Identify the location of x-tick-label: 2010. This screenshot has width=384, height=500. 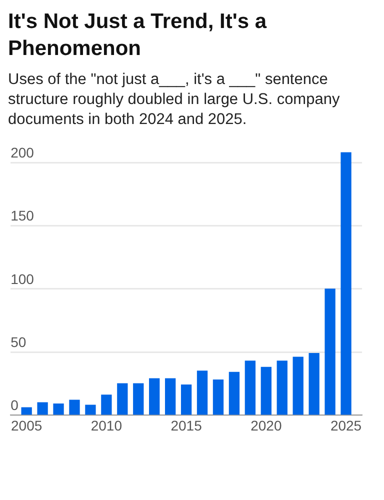
(106, 425).